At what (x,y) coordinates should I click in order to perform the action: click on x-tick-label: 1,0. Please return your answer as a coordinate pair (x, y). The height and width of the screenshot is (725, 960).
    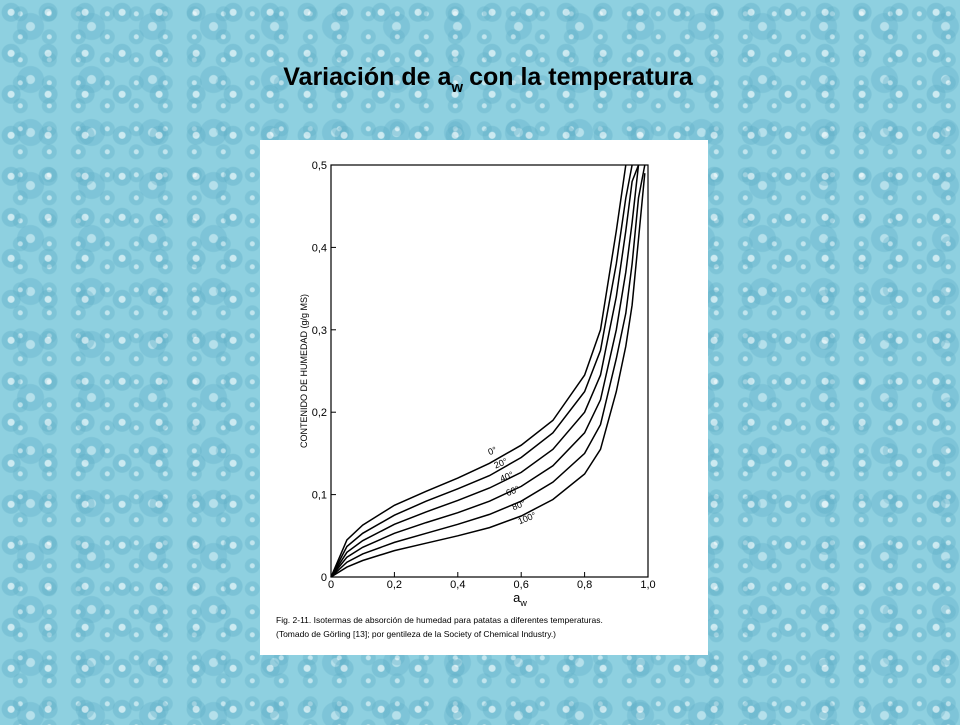
    Looking at the image, I should click on (647, 585).